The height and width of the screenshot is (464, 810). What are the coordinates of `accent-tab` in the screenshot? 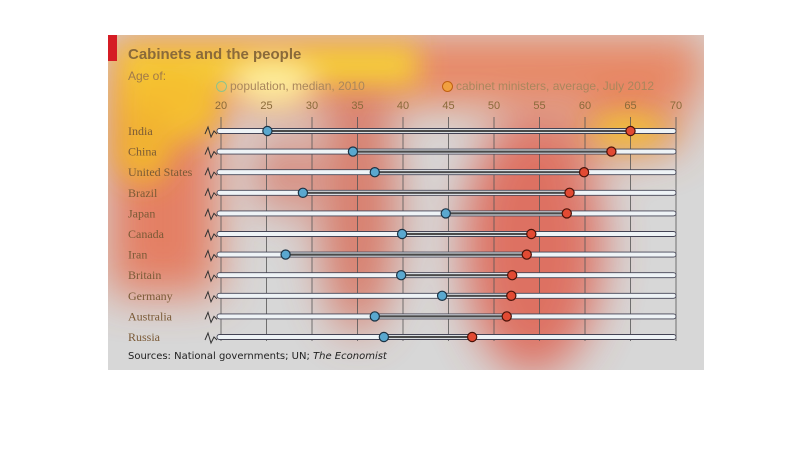 It's located at (112, 48).